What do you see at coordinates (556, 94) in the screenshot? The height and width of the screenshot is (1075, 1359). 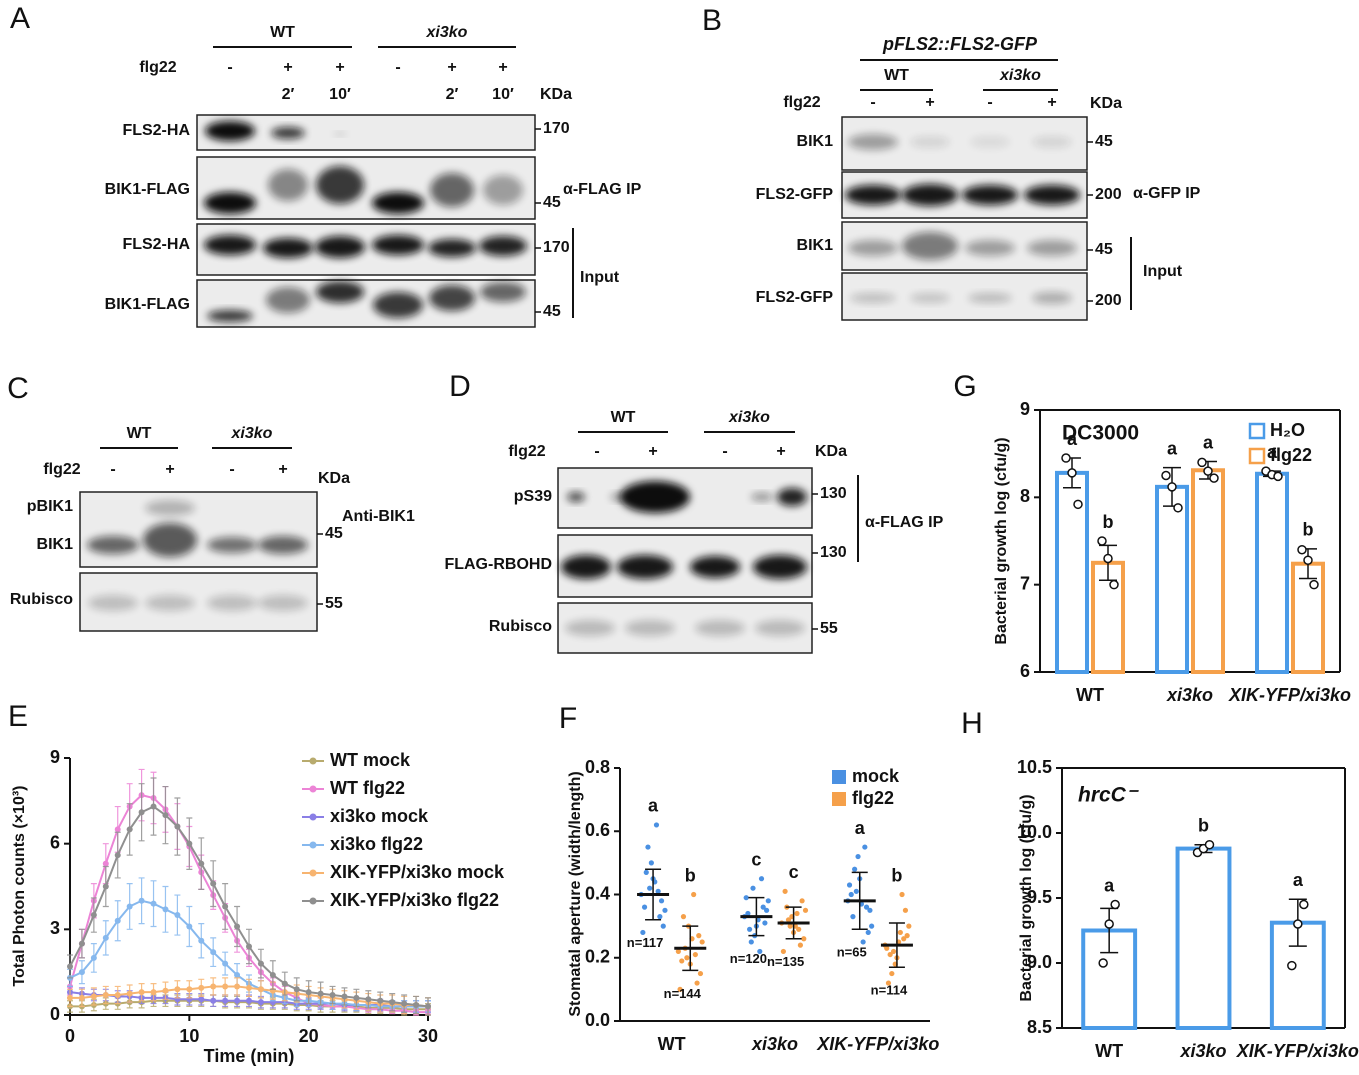 I see `unit-label: KDa` at bounding box center [556, 94].